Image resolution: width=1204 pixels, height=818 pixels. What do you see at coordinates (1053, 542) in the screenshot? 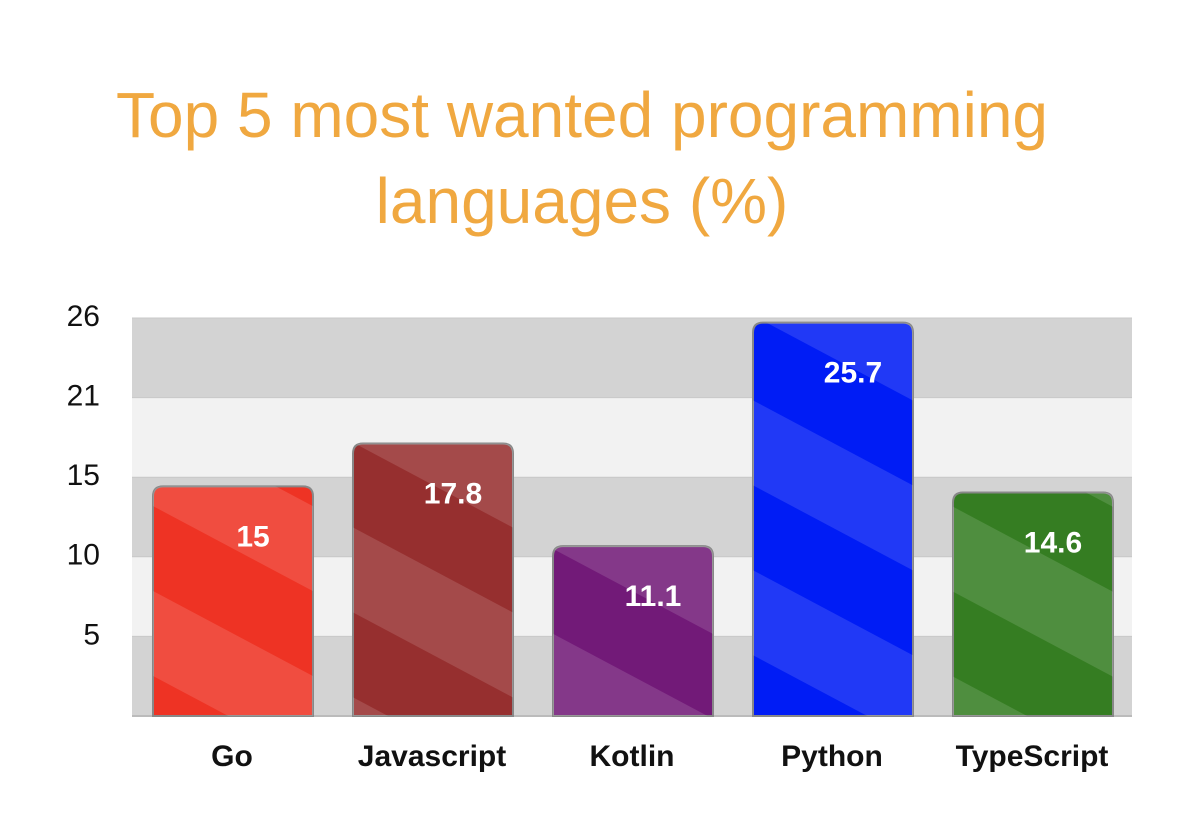
I see `value-label: 14.6` at bounding box center [1053, 542].